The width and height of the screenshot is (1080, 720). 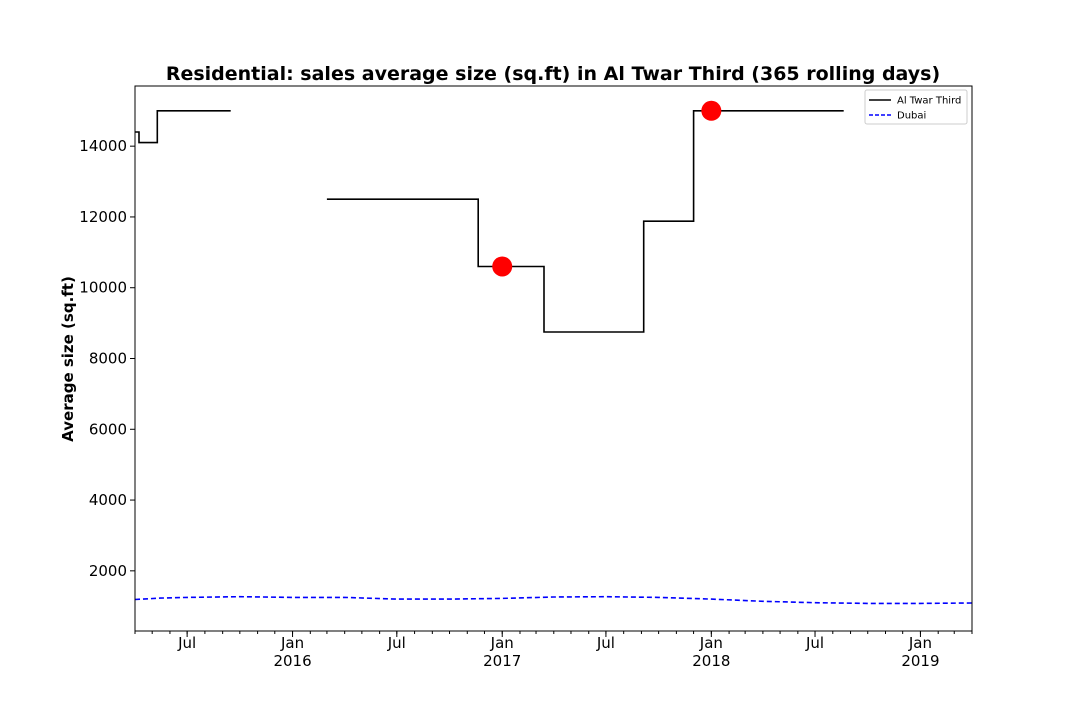 What do you see at coordinates (711, 661) in the screenshot?
I see `x-tick-year-5: 2018` at bounding box center [711, 661].